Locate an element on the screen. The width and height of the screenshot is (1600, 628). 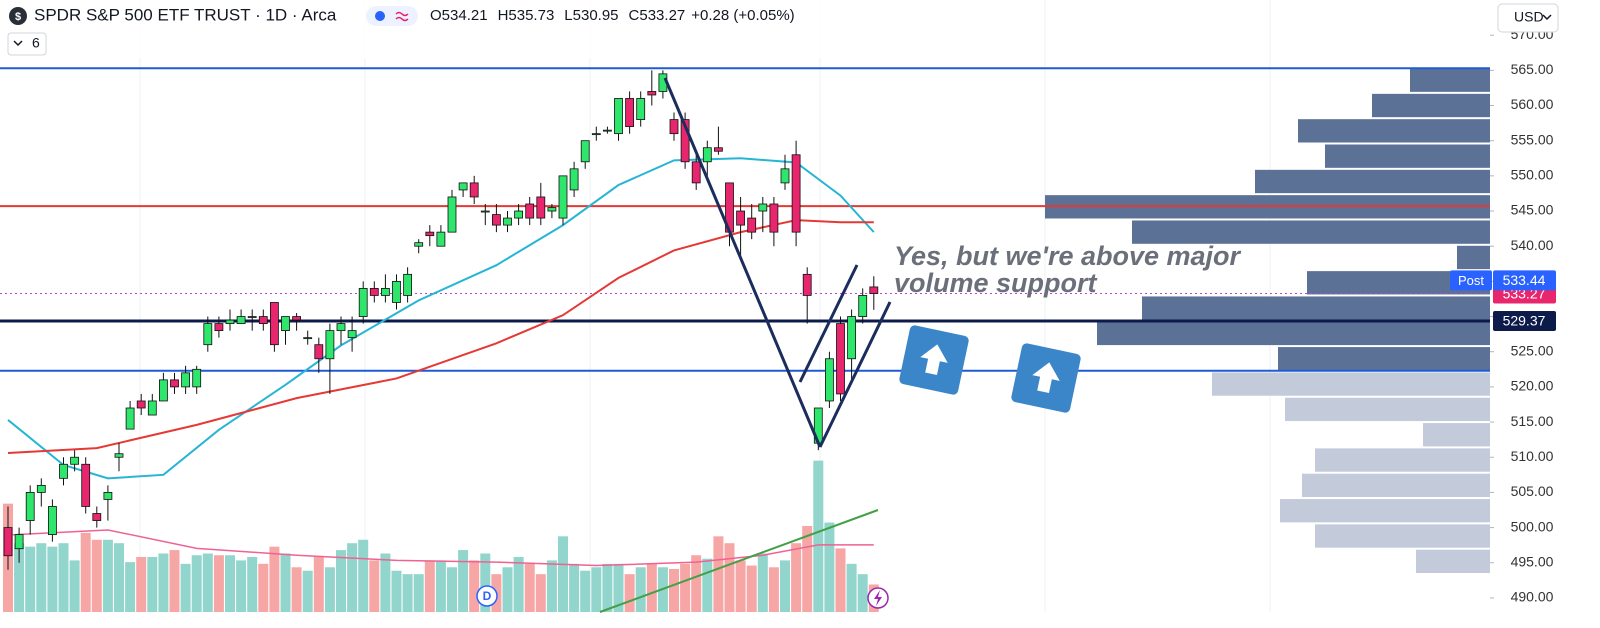
y-tick-label: 500.00 is located at coordinates (1532, 526).